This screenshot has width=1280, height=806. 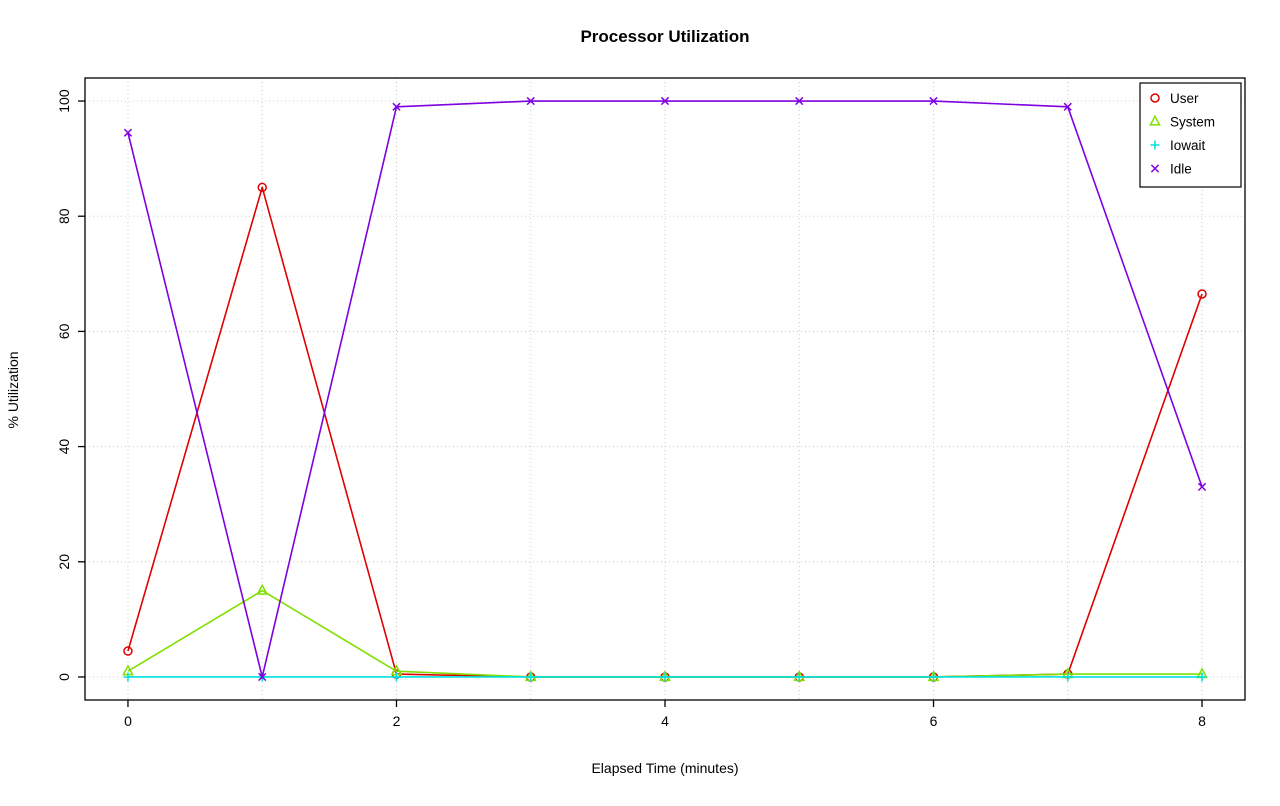 What do you see at coordinates (64, 216) in the screenshot?
I see `y-tick-label: 80` at bounding box center [64, 216].